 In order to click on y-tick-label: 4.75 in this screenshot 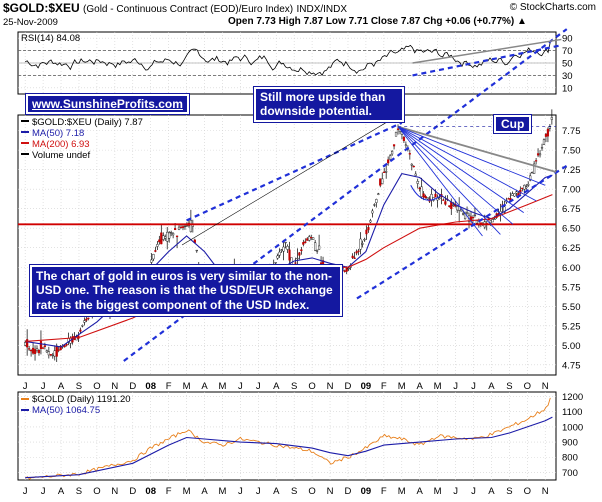, I will do `click(571, 365)`.